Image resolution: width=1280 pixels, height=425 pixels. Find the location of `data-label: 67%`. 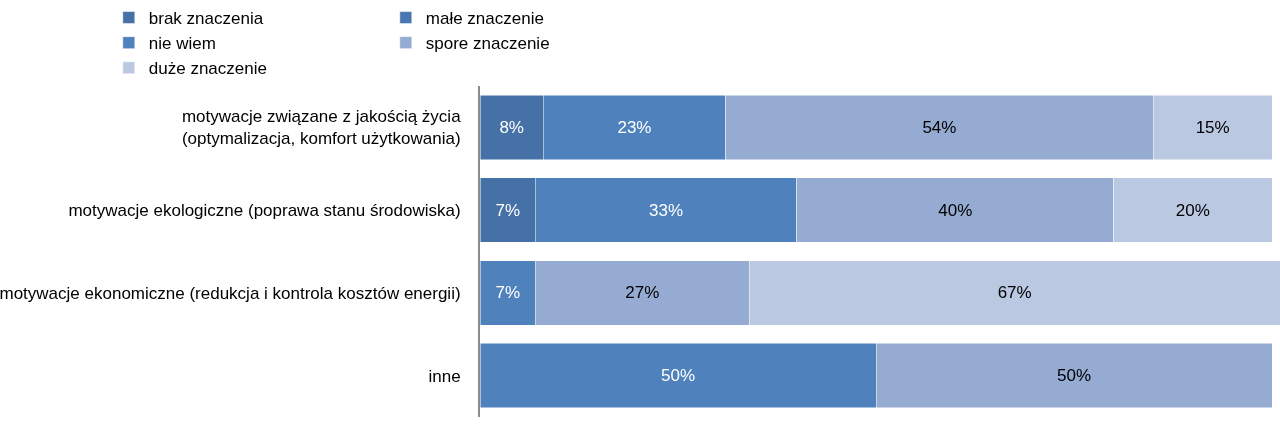

data-label: 67% is located at coordinates (1014, 293).